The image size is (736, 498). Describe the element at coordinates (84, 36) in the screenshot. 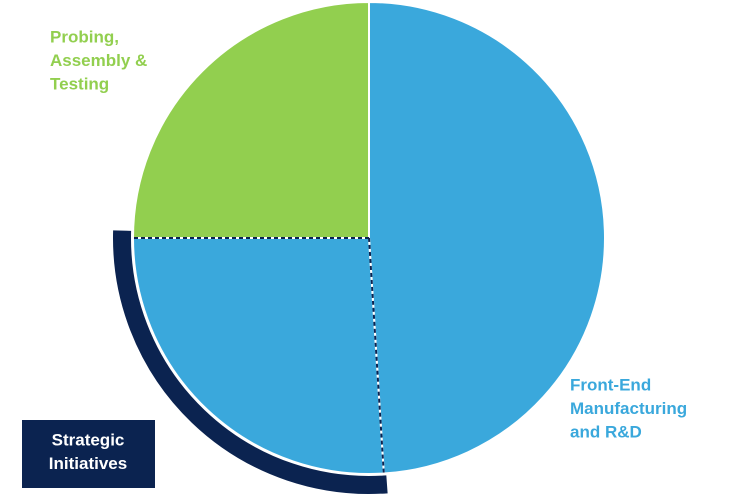

I see `slice-label: Probing,` at that location.